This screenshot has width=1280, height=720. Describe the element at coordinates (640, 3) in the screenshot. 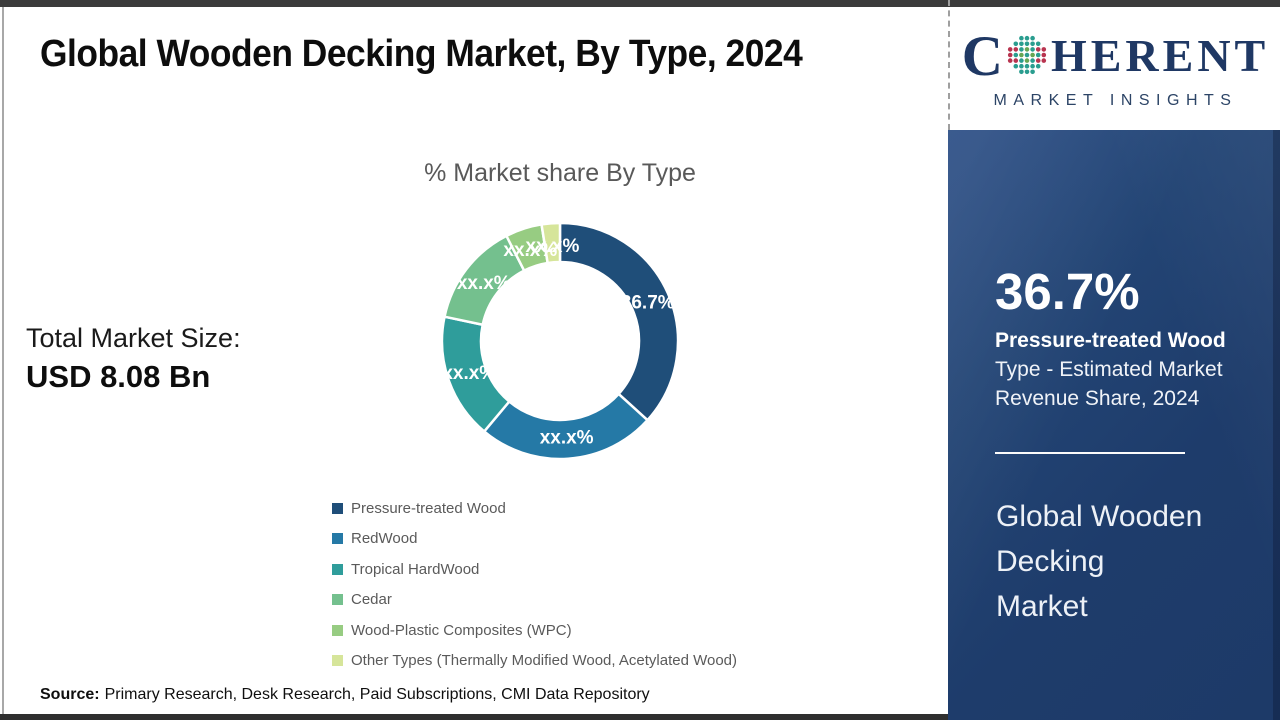

I see `top-frame-bar` at that location.